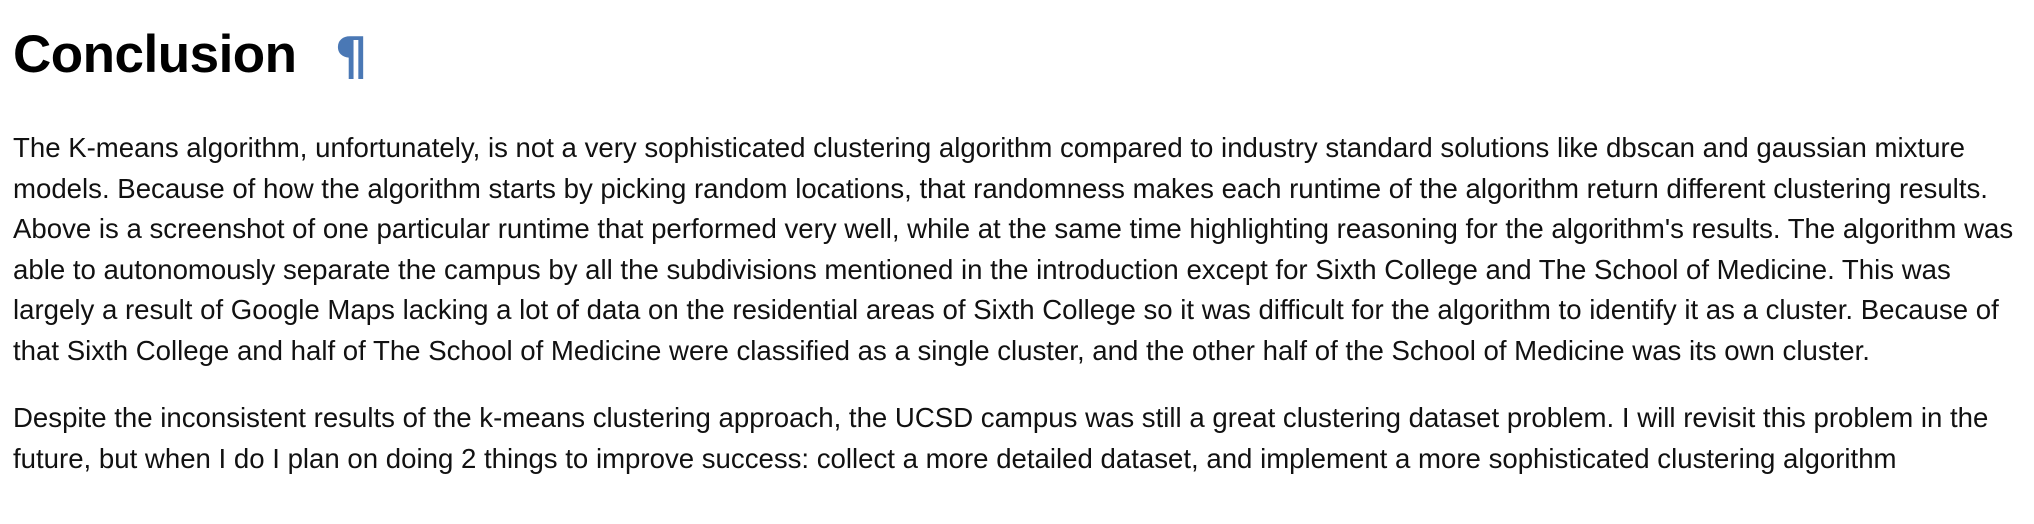 This screenshot has height=524, width=2034. Describe the element at coordinates (155, 54) in the screenshot. I see `section-title: Conclusion` at that location.